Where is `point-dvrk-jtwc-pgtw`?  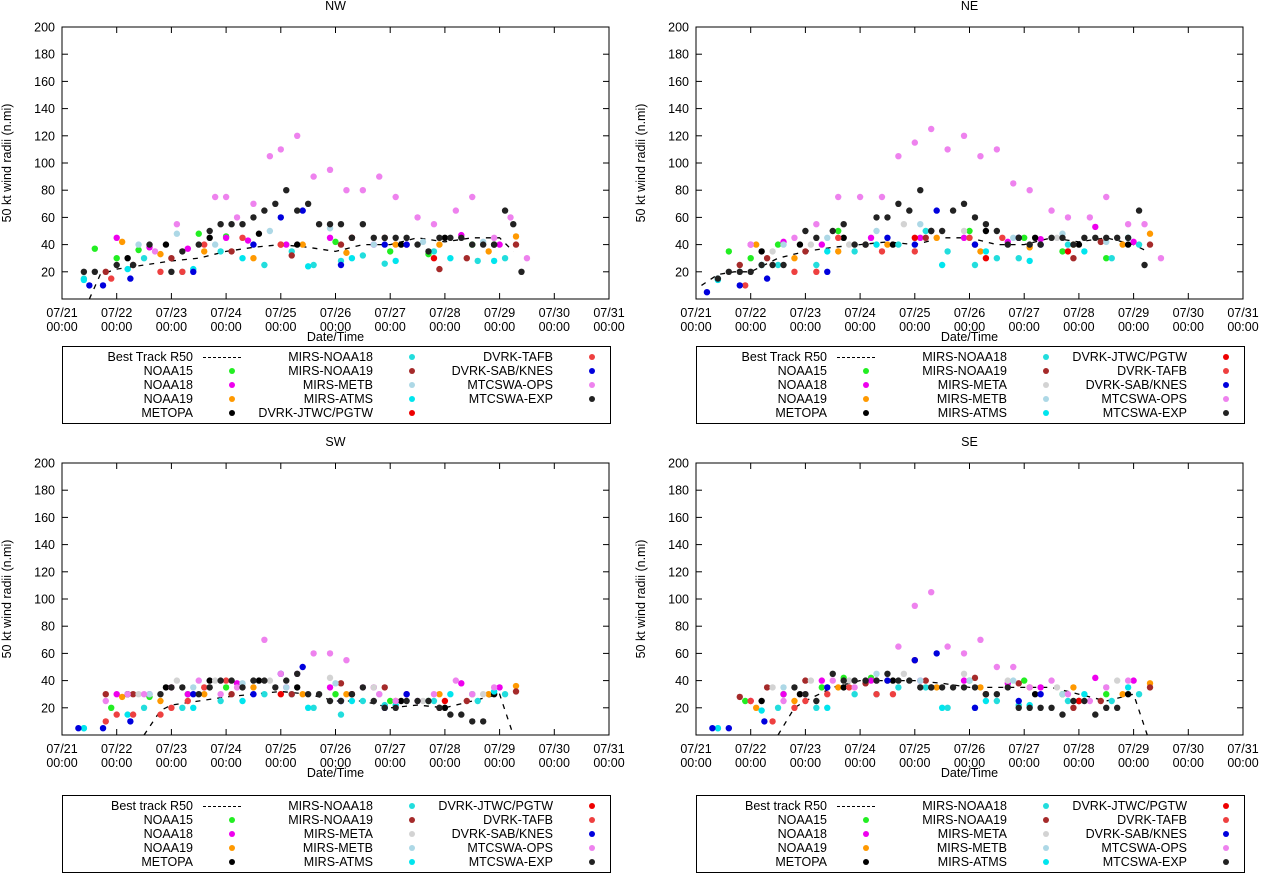 point-dvrk-jtwc-pgtw is located at coordinates (280, 694).